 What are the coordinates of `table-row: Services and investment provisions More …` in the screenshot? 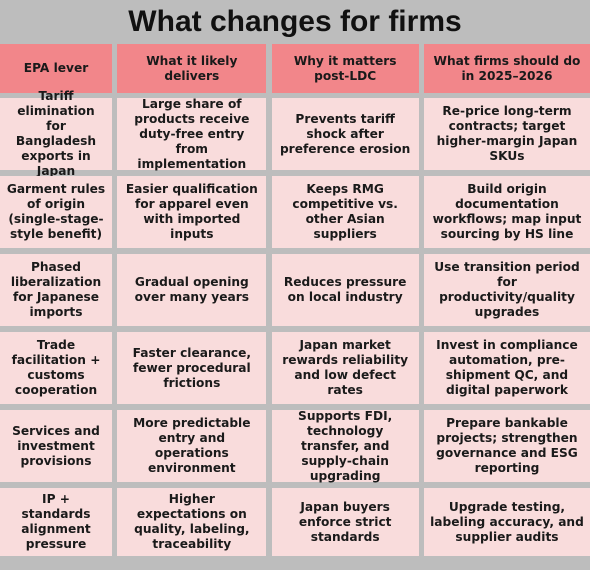 It's located at (295, 448).